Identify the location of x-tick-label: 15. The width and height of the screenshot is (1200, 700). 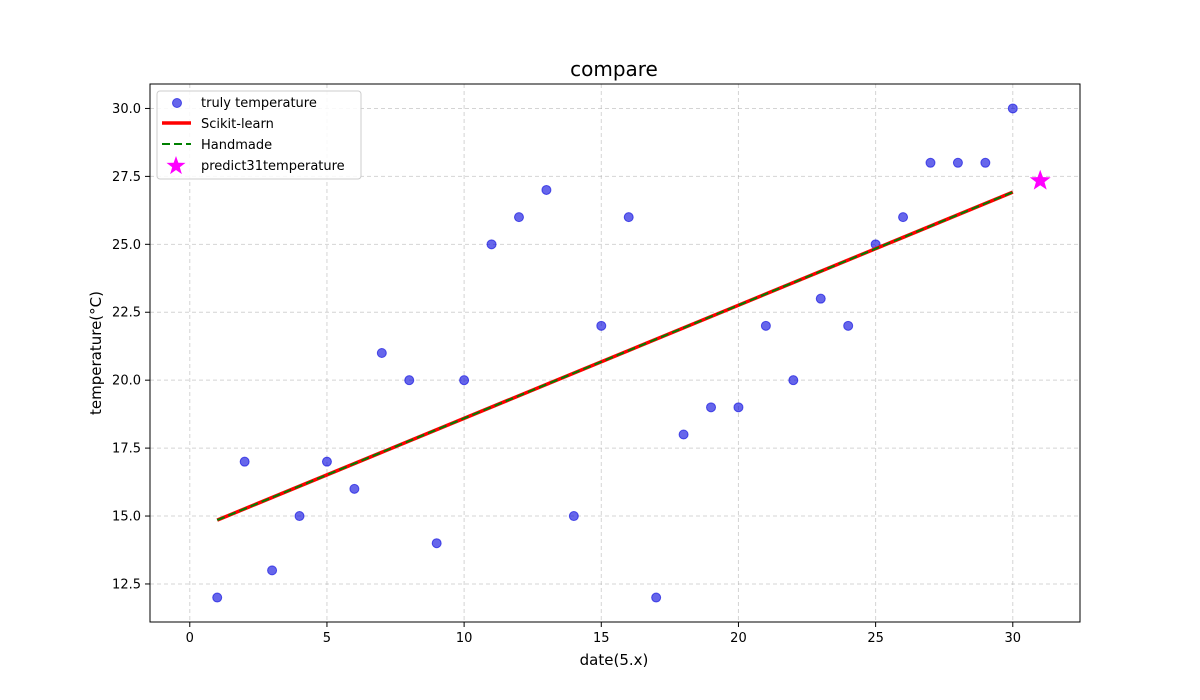
(601, 638).